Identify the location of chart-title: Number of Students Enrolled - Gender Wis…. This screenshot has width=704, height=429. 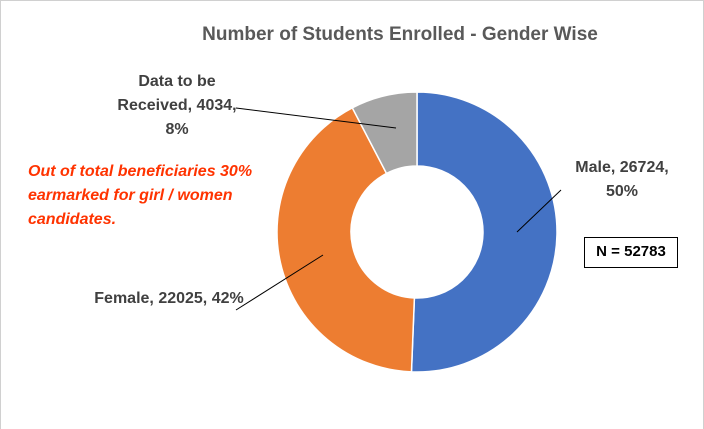
(400, 34).